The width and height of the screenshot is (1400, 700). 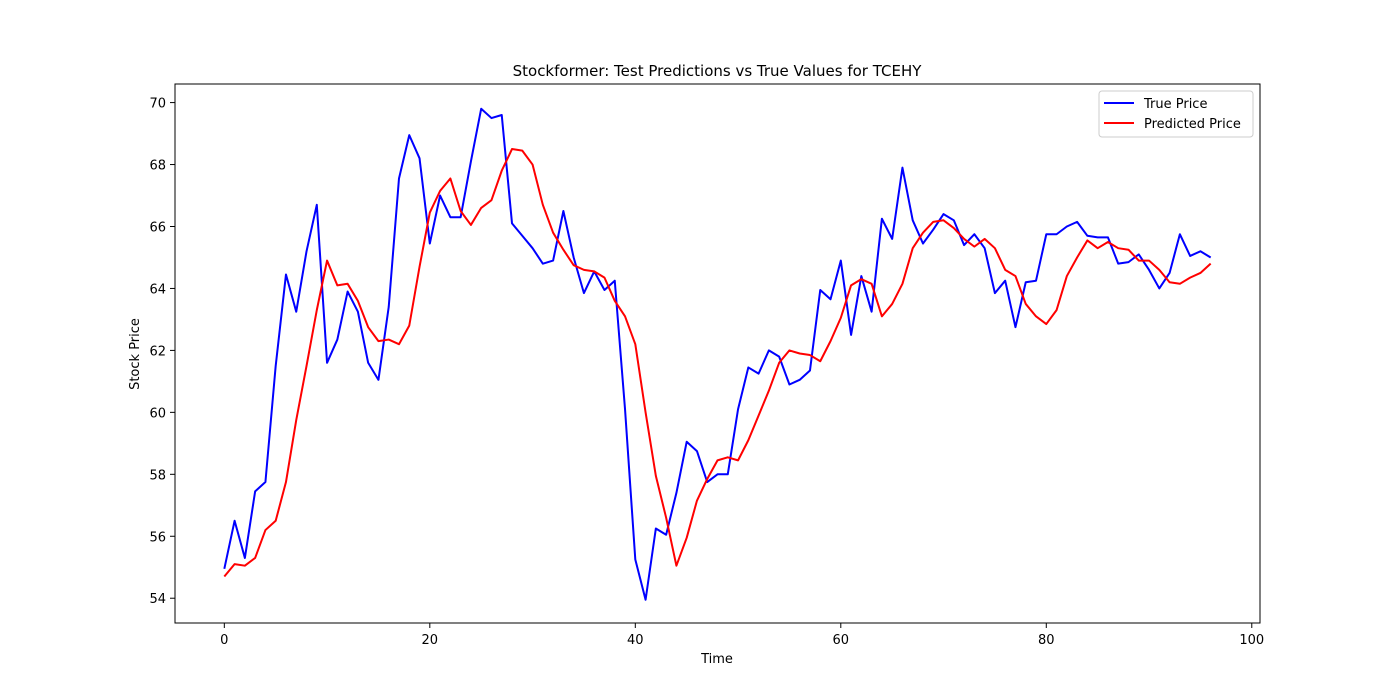 What do you see at coordinates (224, 640) in the screenshot?
I see `x-tick-label: 0` at bounding box center [224, 640].